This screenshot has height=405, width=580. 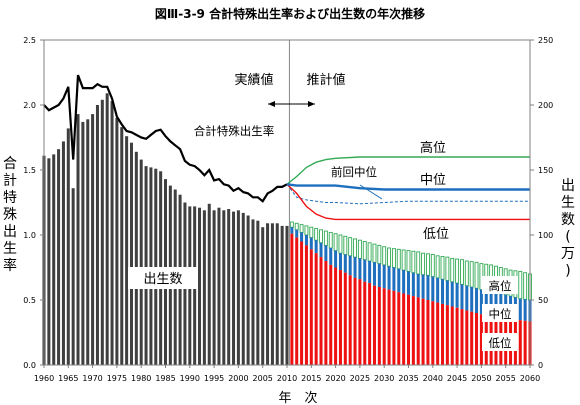 I want to click on x-tick-label: 2055, so click(x=506, y=378).